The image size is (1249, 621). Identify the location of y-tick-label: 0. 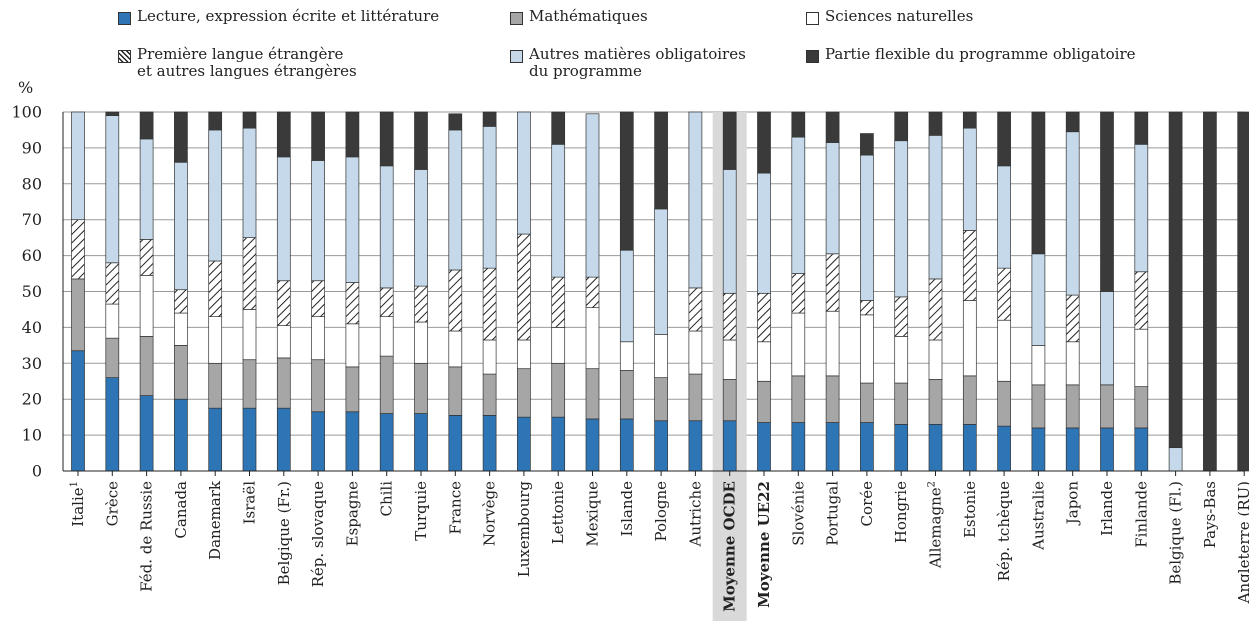
(37, 471).